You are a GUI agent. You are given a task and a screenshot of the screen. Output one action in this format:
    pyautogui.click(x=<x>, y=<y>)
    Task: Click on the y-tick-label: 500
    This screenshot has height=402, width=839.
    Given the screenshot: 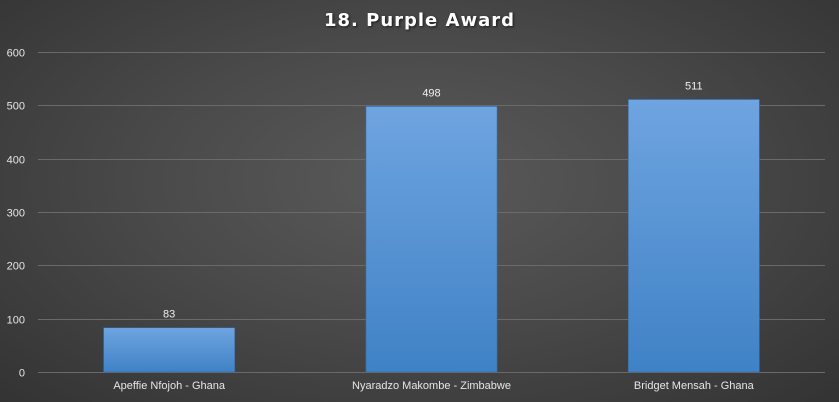 What is the action you would take?
    pyautogui.click(x=16, y=107)
    